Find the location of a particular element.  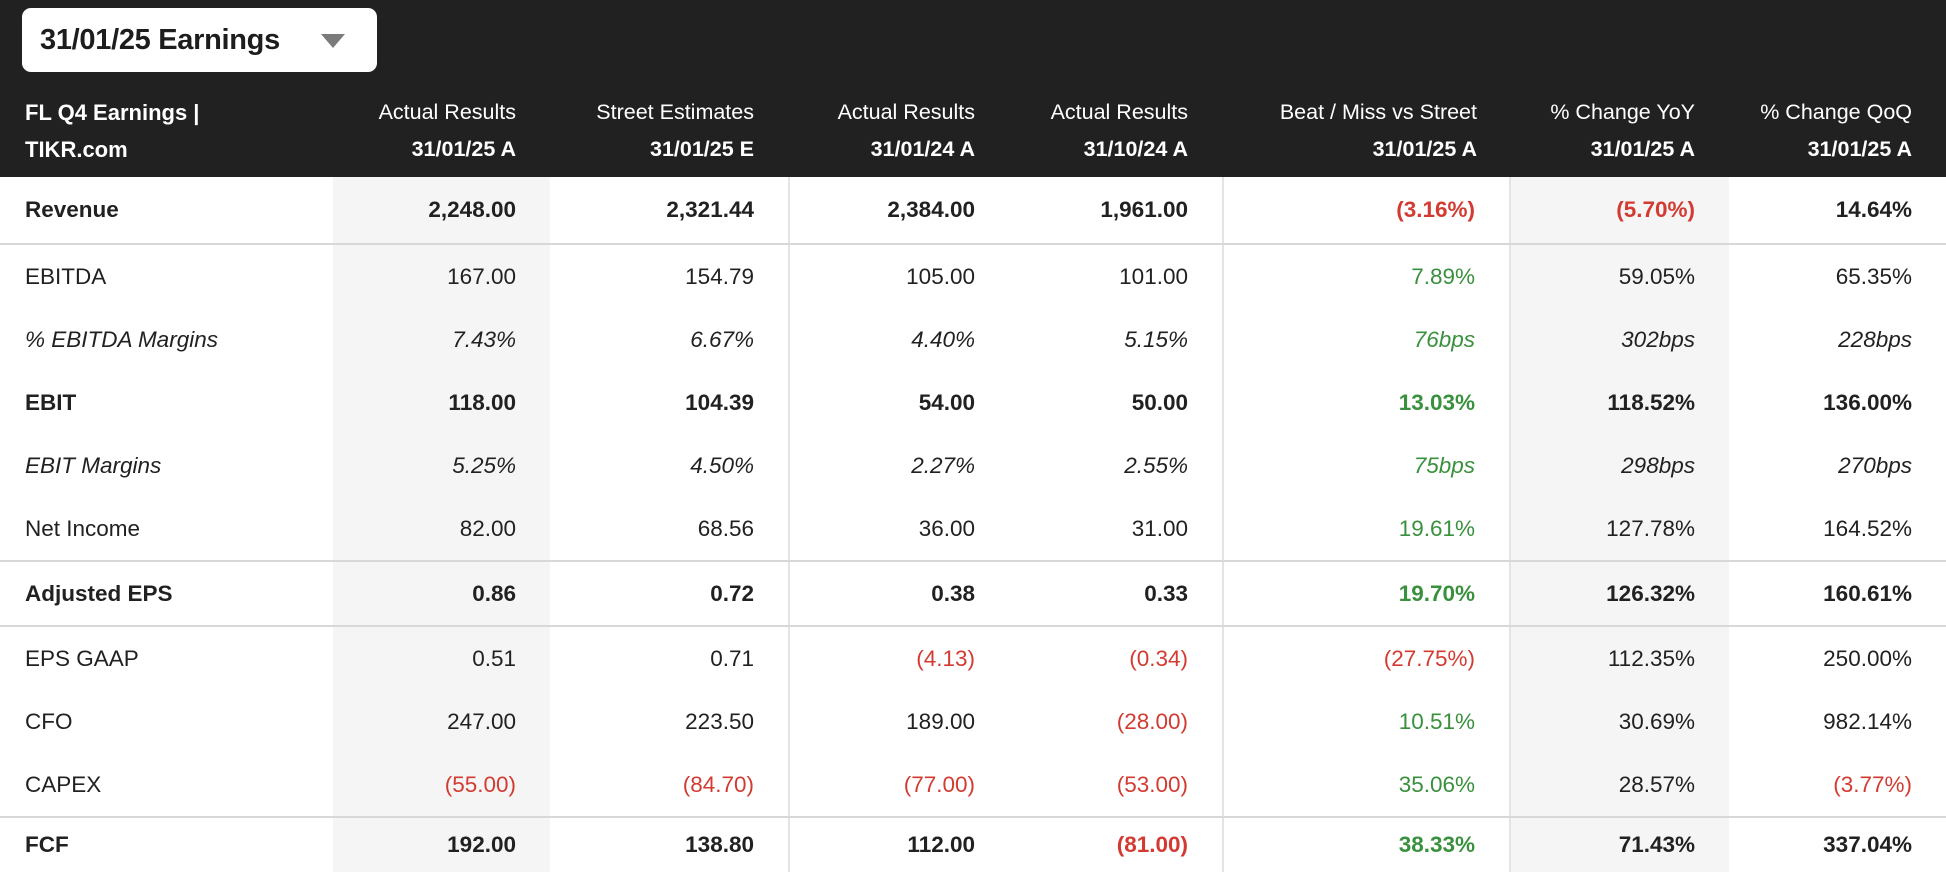

value-cell: 136.00% is located at coordinates (1867, 402).